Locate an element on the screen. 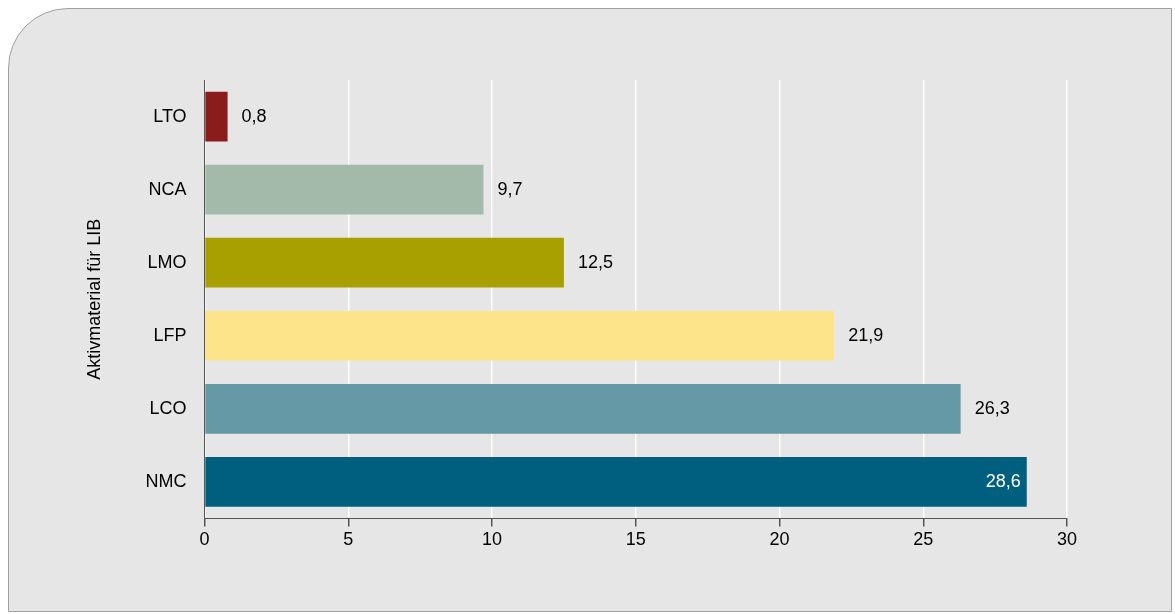 The height and width of the screenshot is (614, 1175). y-tick-label: LCO is located at coordinates (168, 407).